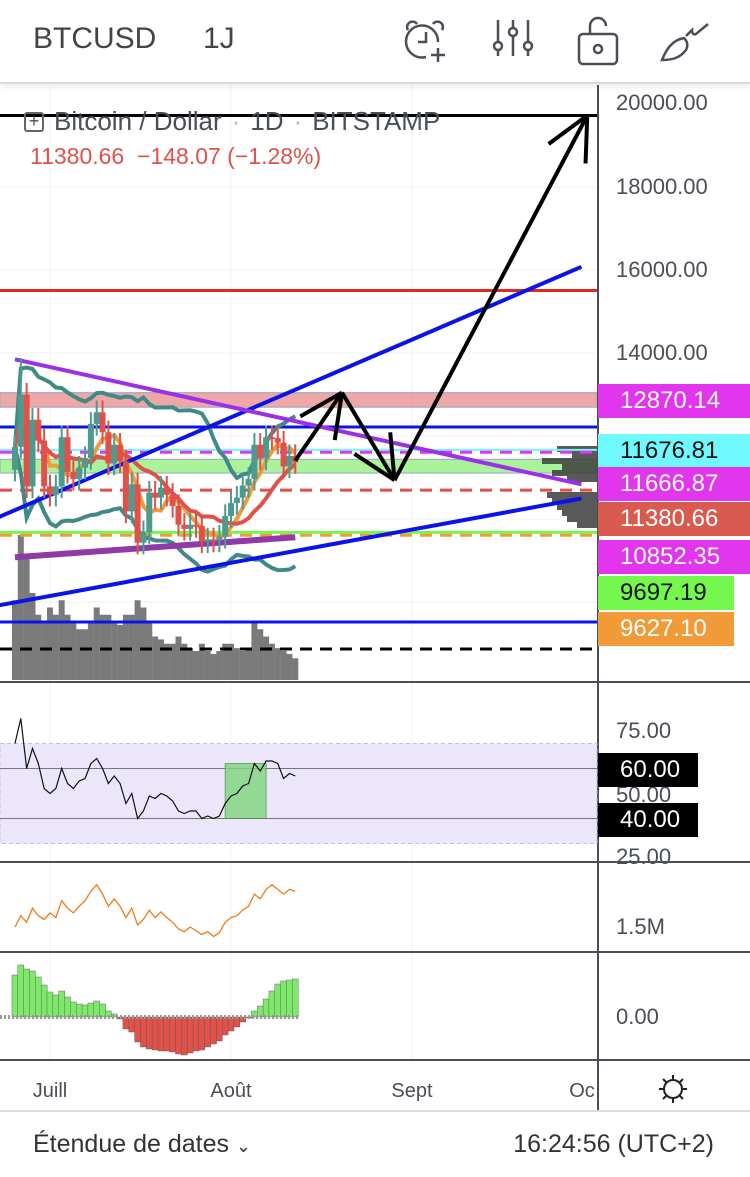  I want to click on price-label: 9627.10, so click(666, 629).